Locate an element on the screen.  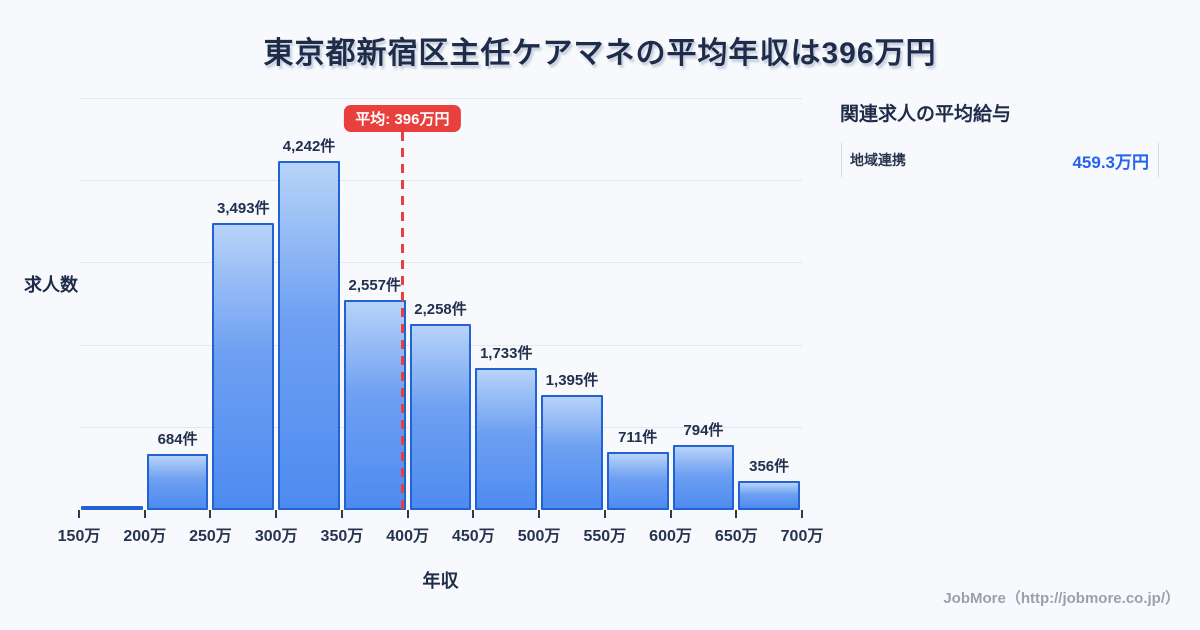
bar-value-label: 1,733件 is located at coordinates (506, 353).